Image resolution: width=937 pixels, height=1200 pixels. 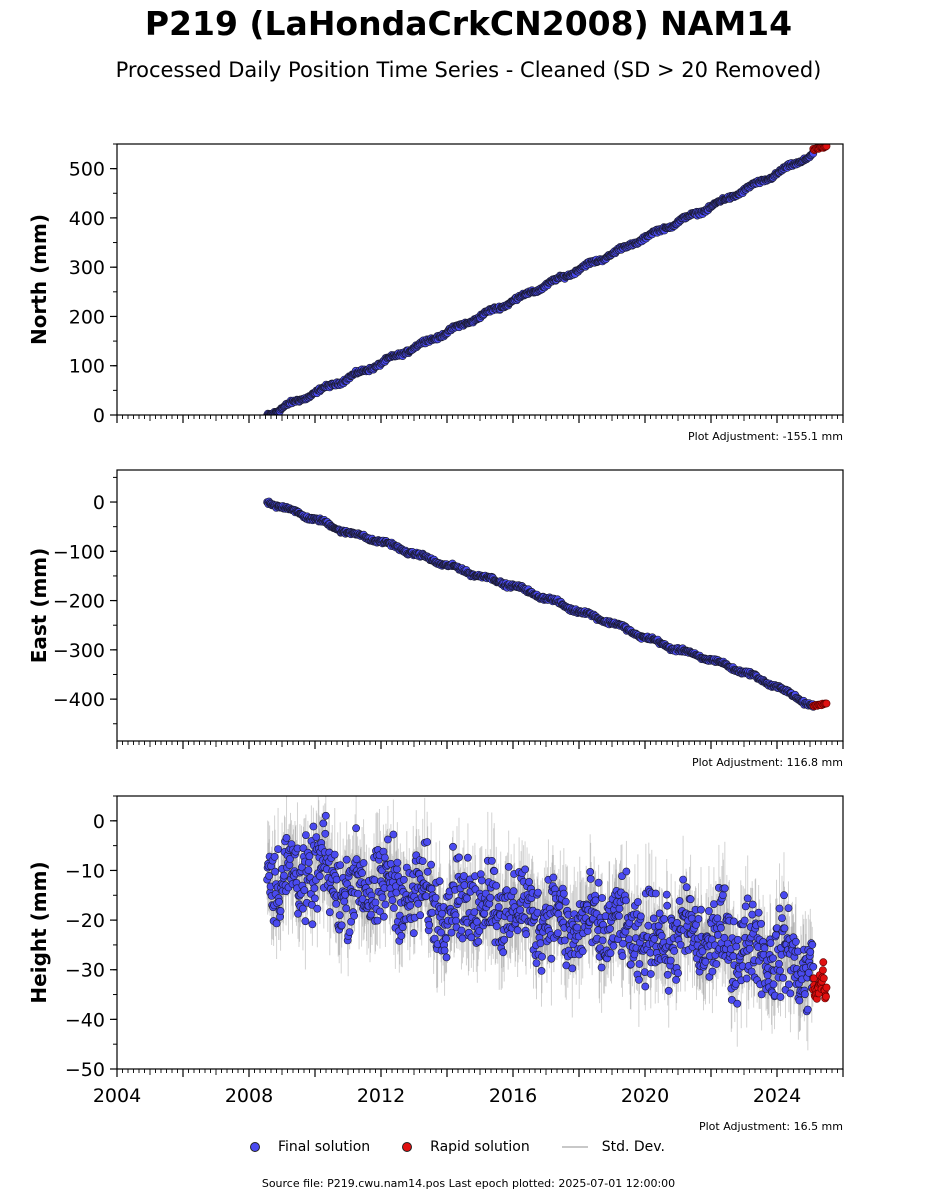 I want to click on x-axis-height: 2004 2008 2012 2016 2020 2024, so click(x=468, y=1088).